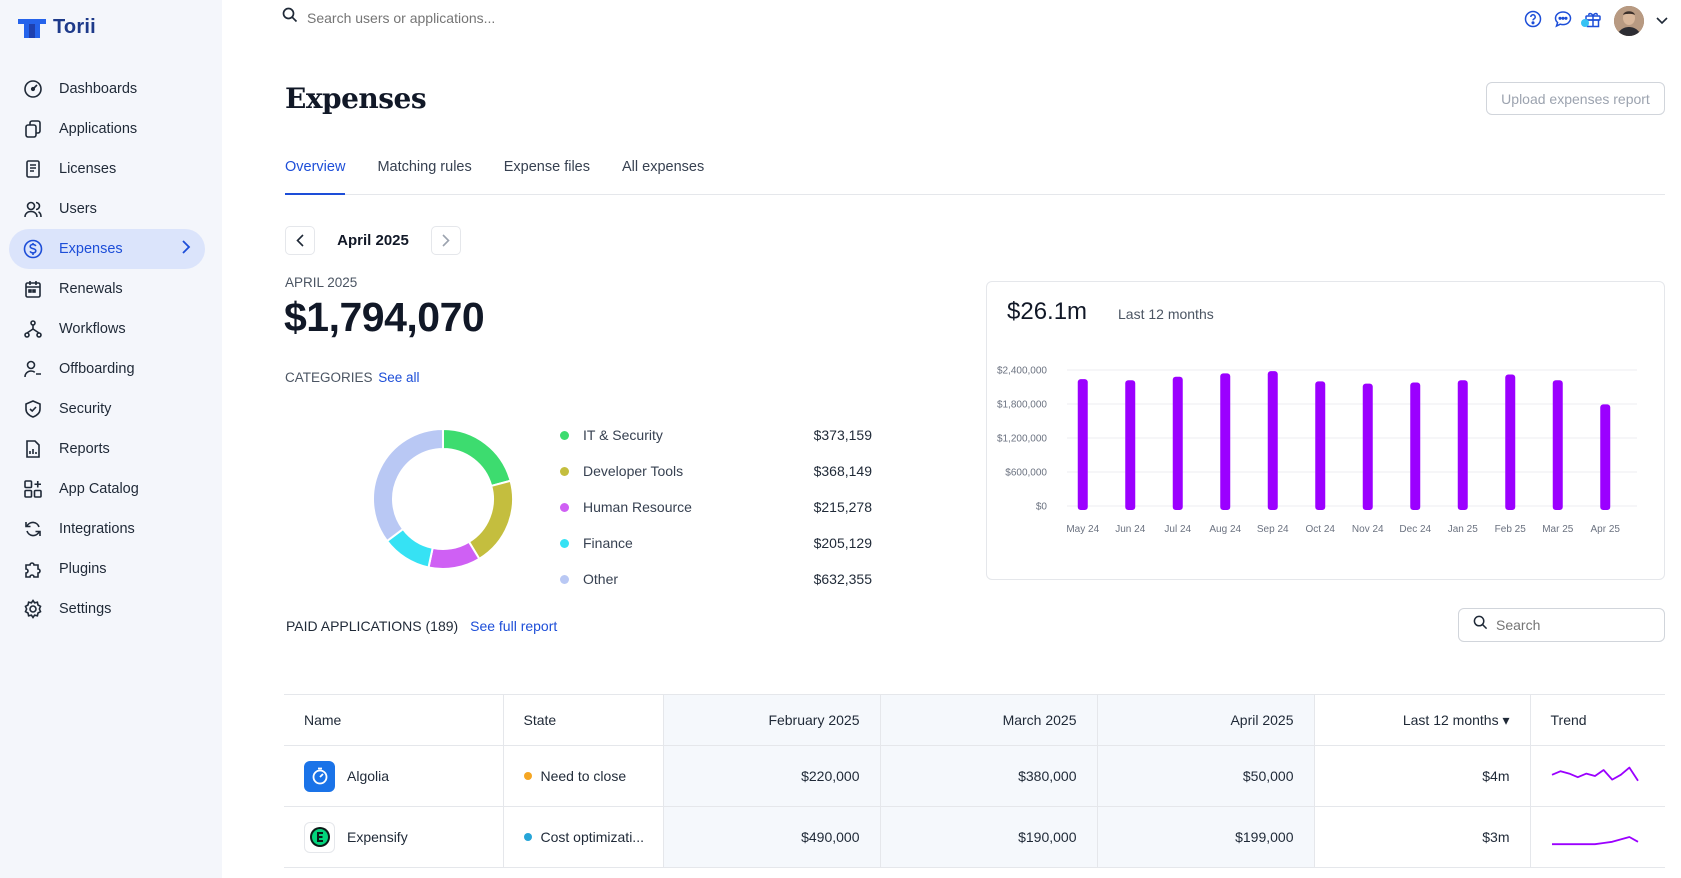 The height and width of the screenshot is (878, 1681). I want to click on sidebar-item-users: Users, so click(107, 209).